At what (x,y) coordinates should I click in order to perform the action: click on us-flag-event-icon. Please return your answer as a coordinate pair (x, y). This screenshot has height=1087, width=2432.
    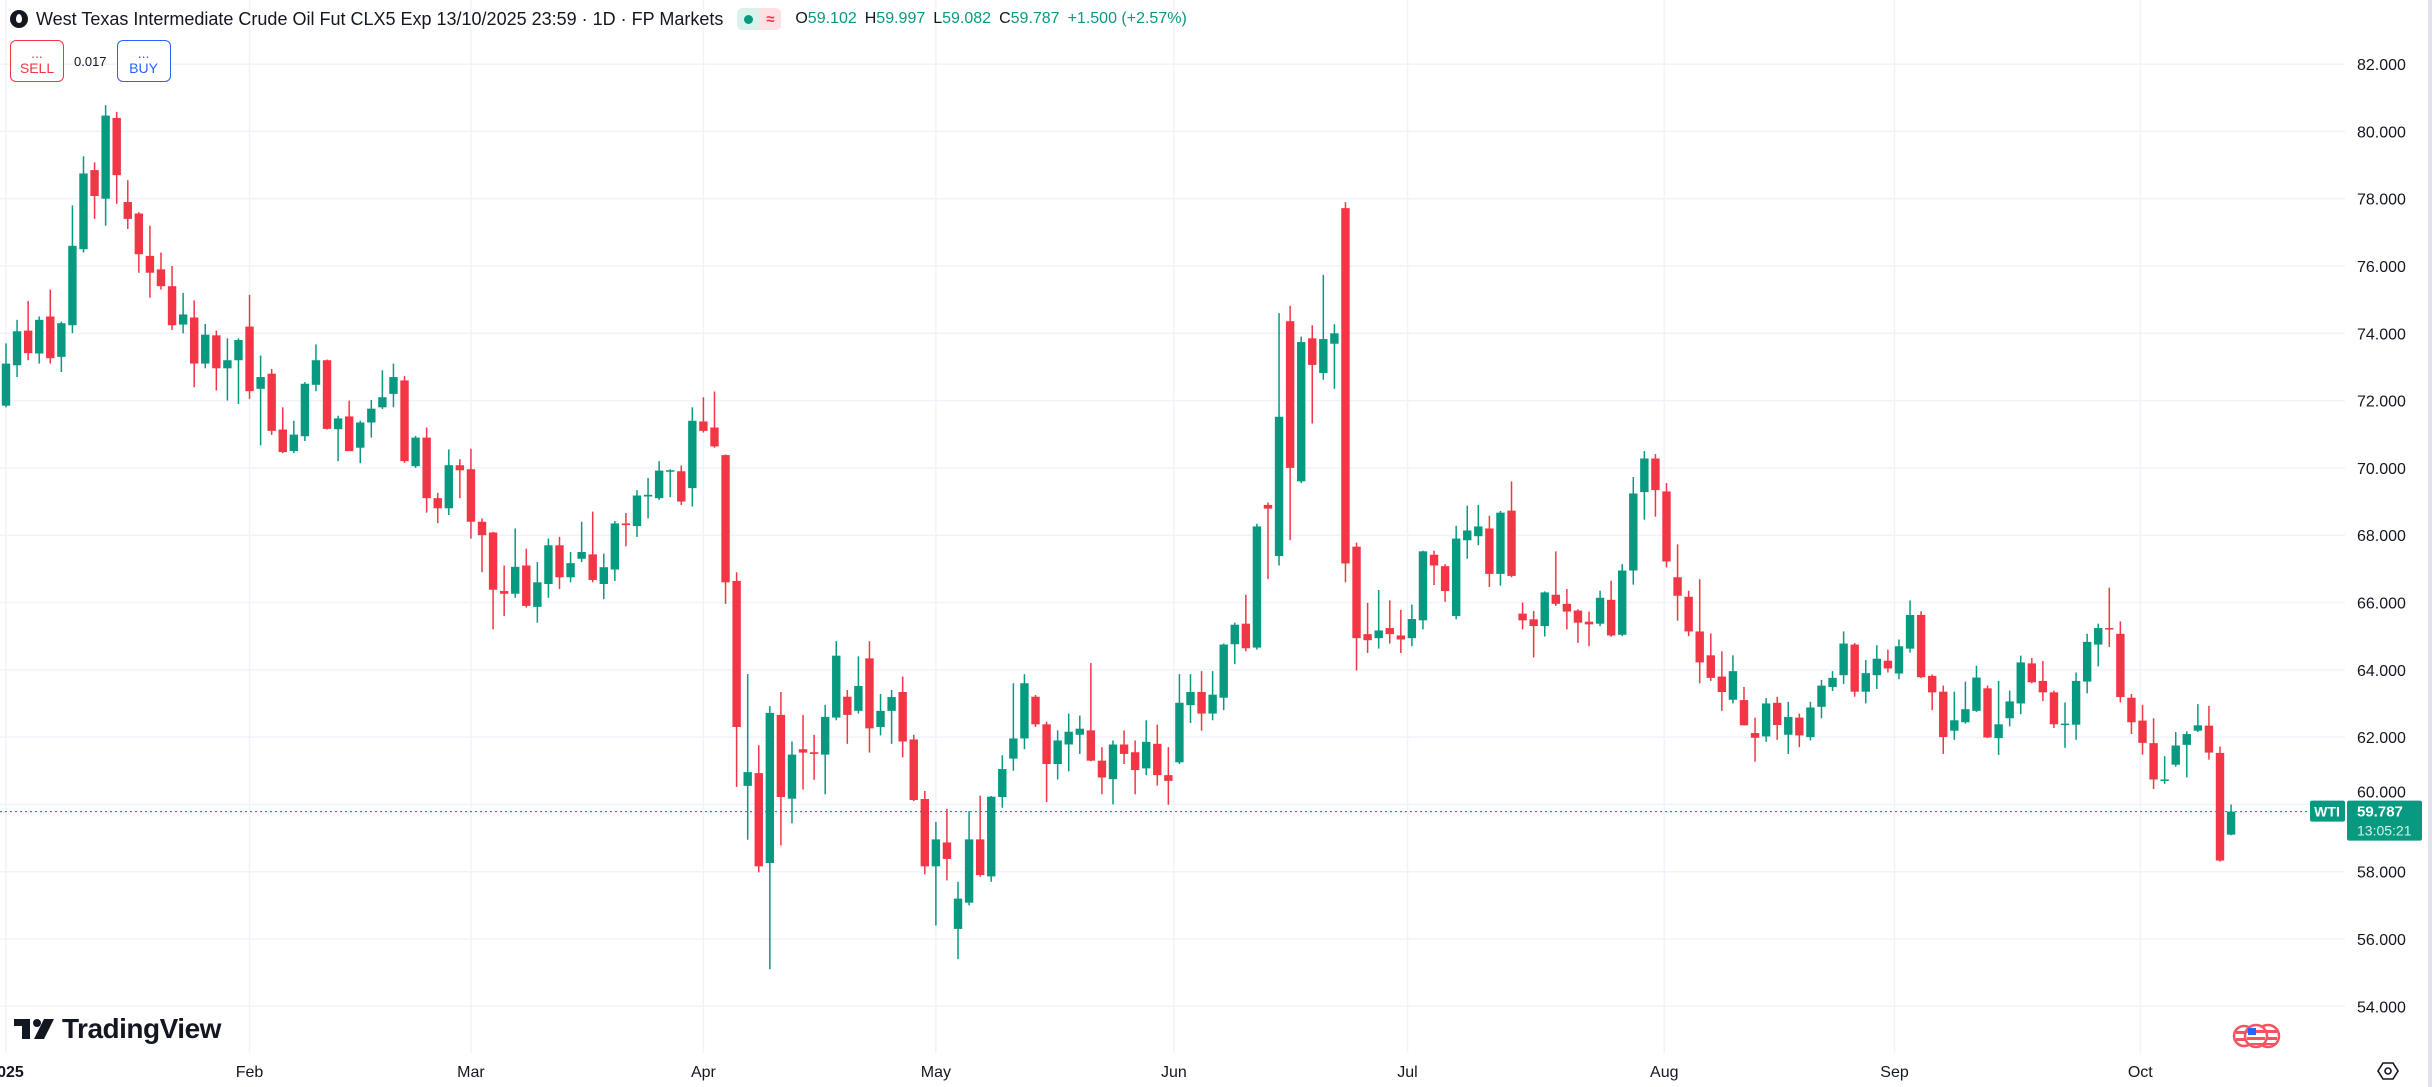
    Looking at the image, I should click on (2256, 1036).